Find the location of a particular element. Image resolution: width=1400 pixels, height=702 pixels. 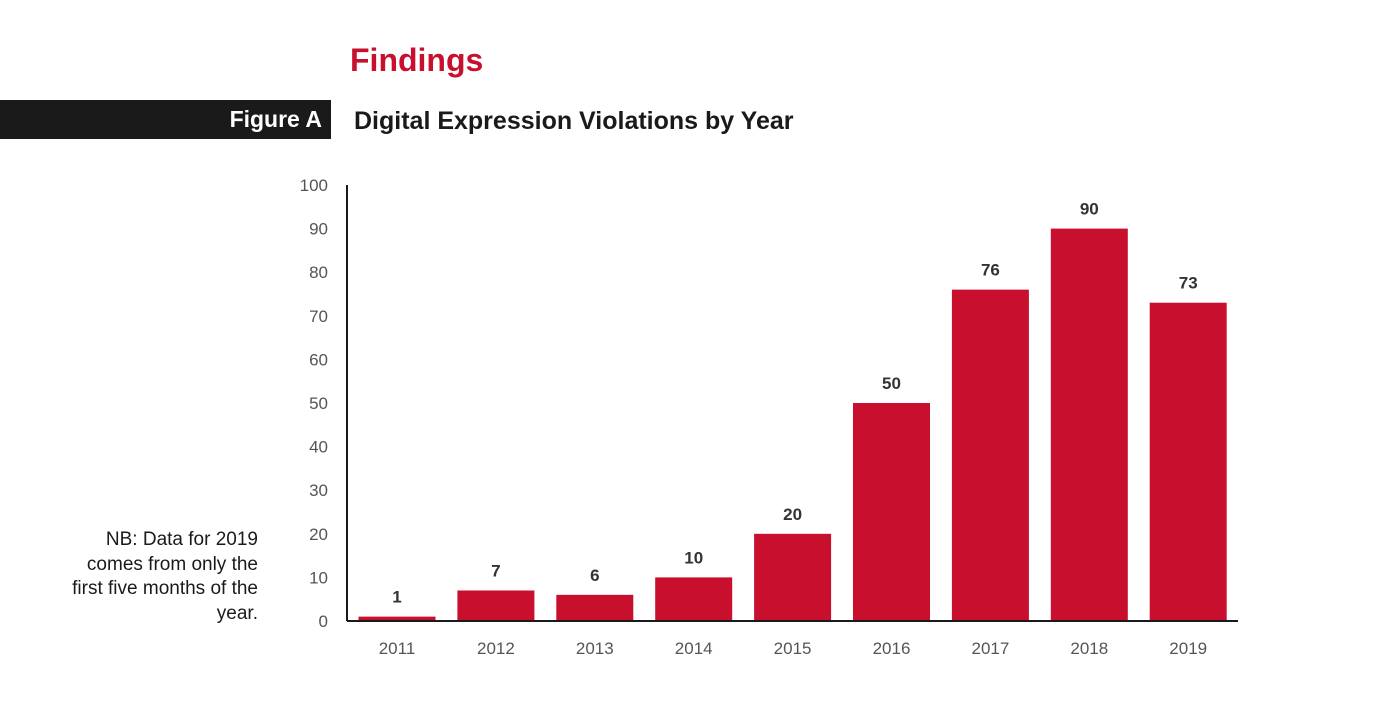

y-axis-ticks: 0 10 20 30 40 50 60 70 80 90 100 is located at coordinates (314, 403).